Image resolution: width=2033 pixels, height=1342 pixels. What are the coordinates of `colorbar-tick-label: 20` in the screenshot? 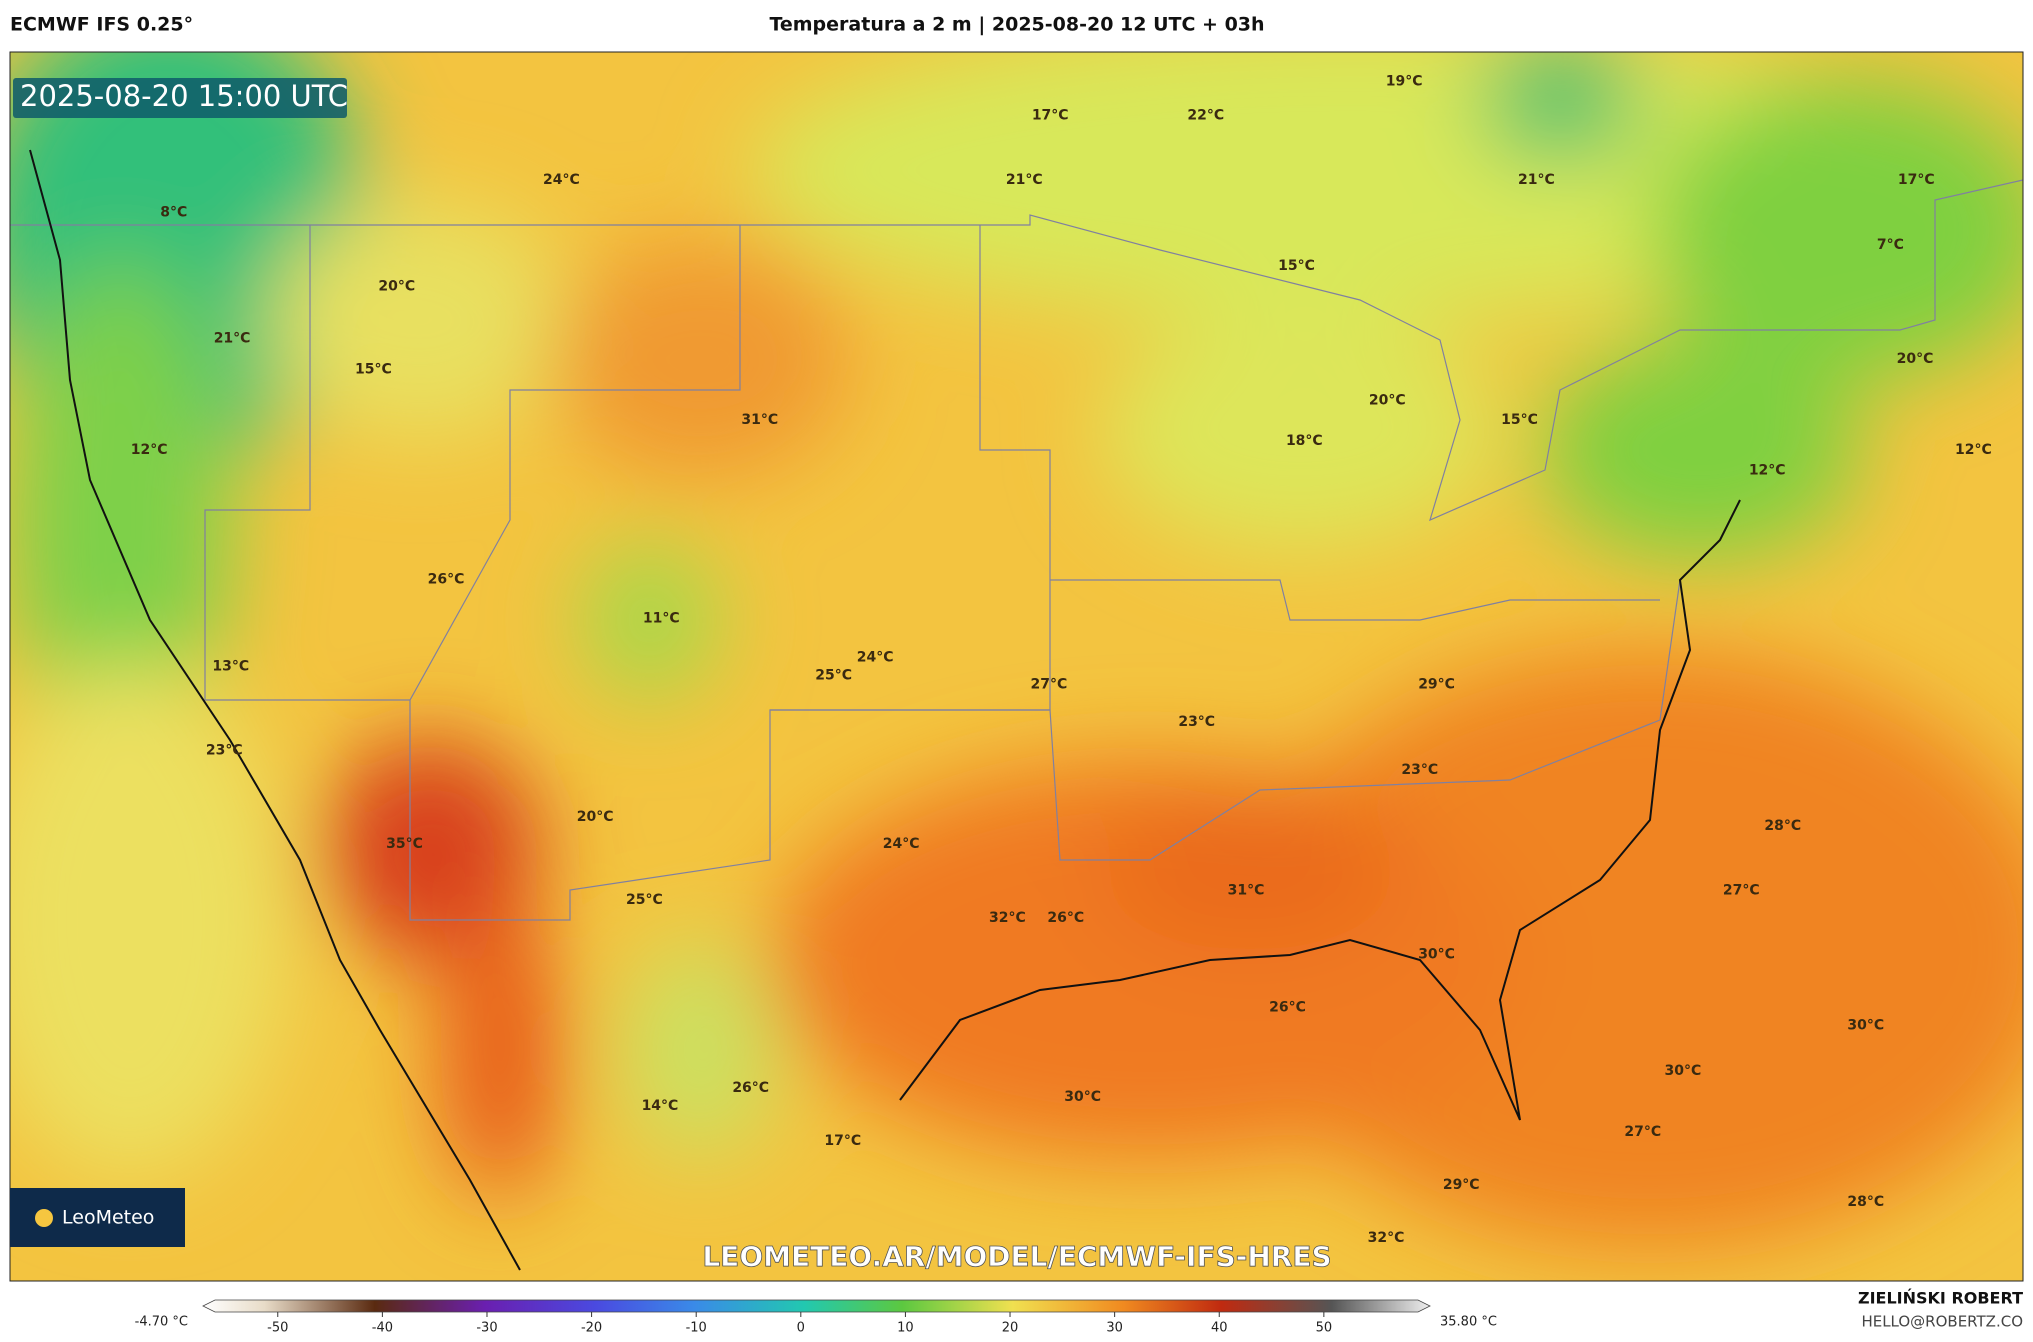 It's located at (1010, 1328).